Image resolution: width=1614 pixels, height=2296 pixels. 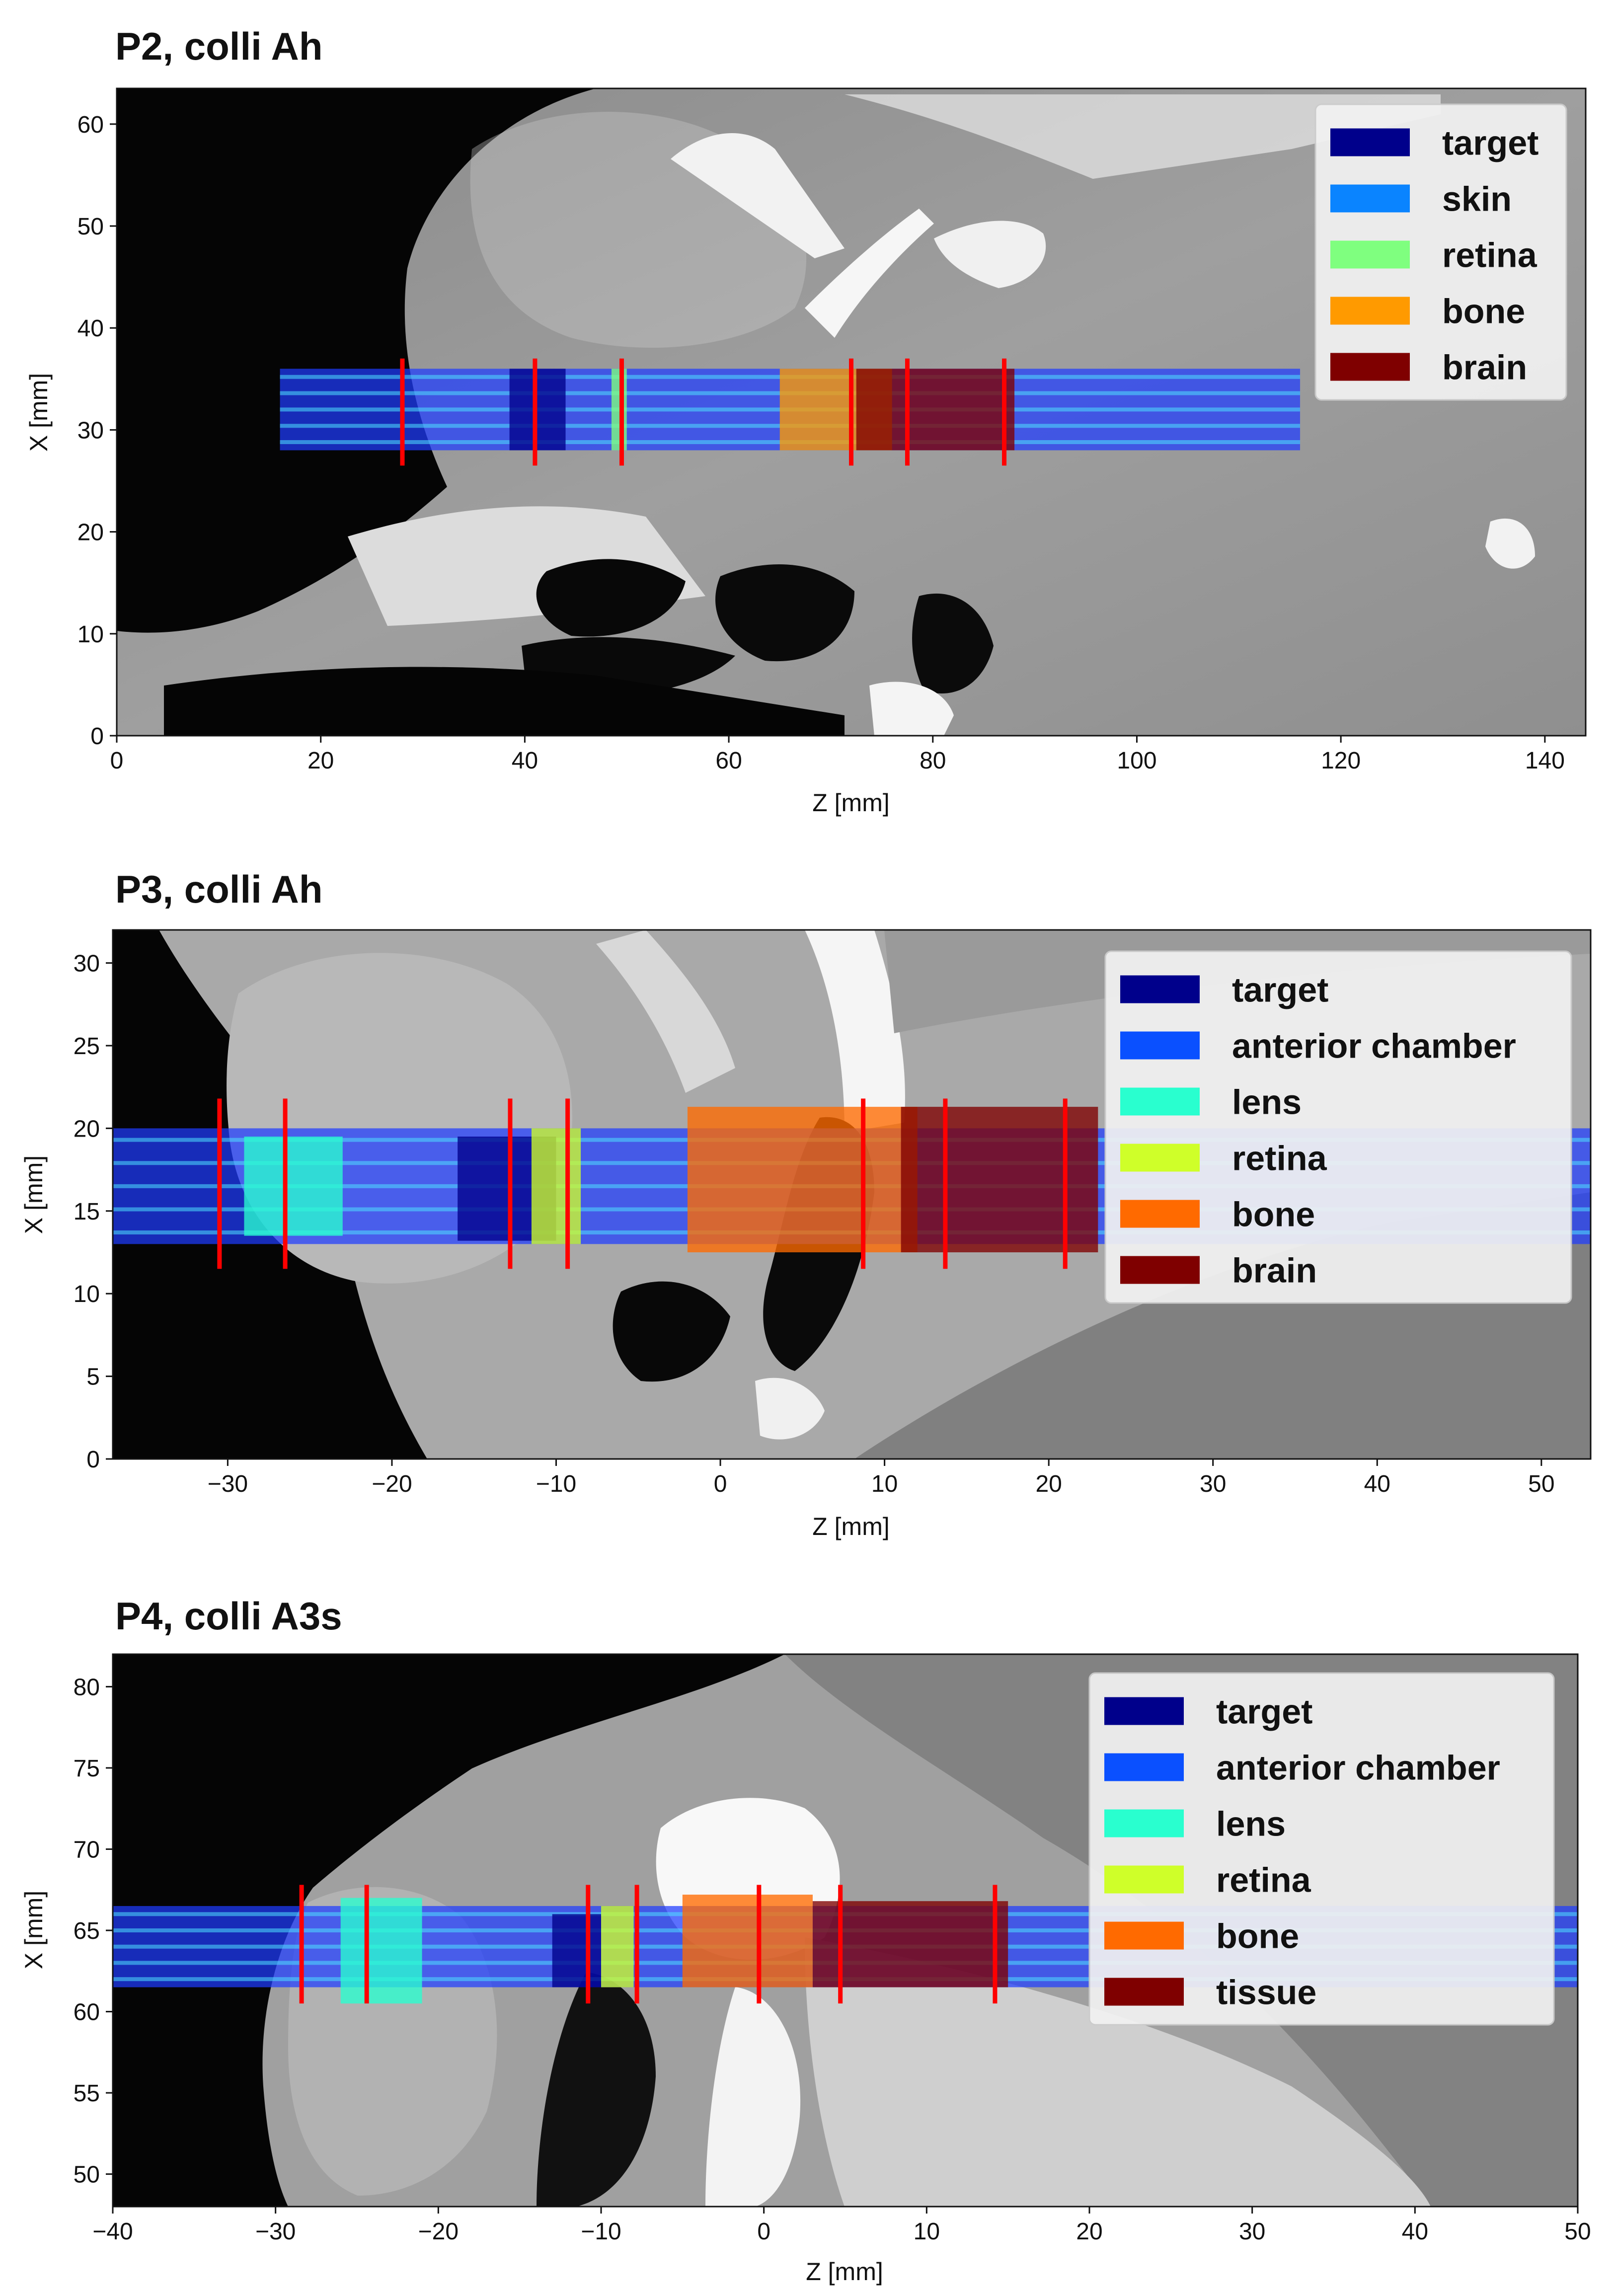 I want to click on y-tick-label: 30, so click(x=90, y=431).